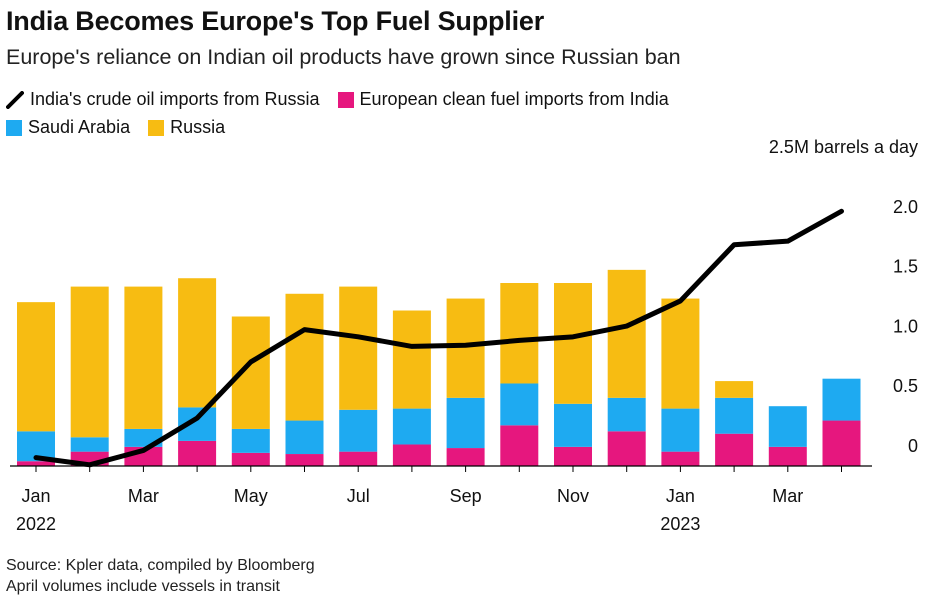 This screenshot has height=600, width=937. Describe the element at coordinates (680, 524) in the screenshot. I see `x-tick-year: 2023` at that location.